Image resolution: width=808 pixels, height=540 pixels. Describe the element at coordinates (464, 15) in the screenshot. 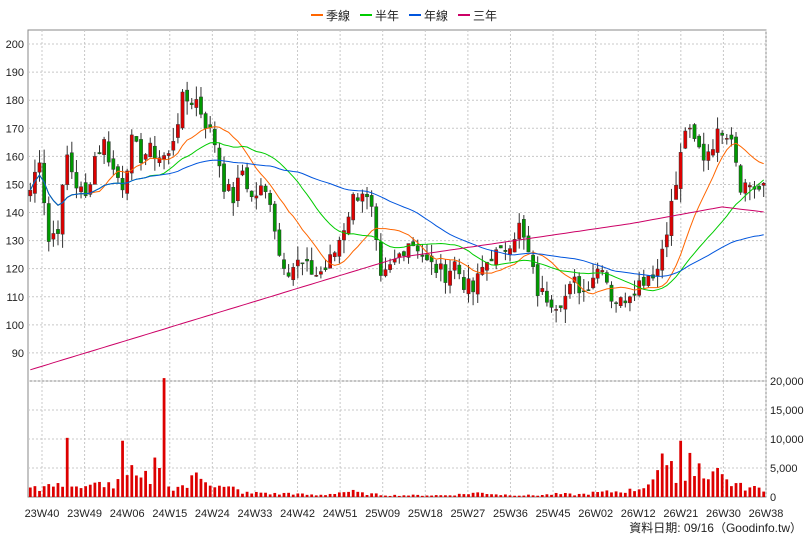

I see `legend-swatch` at that location.